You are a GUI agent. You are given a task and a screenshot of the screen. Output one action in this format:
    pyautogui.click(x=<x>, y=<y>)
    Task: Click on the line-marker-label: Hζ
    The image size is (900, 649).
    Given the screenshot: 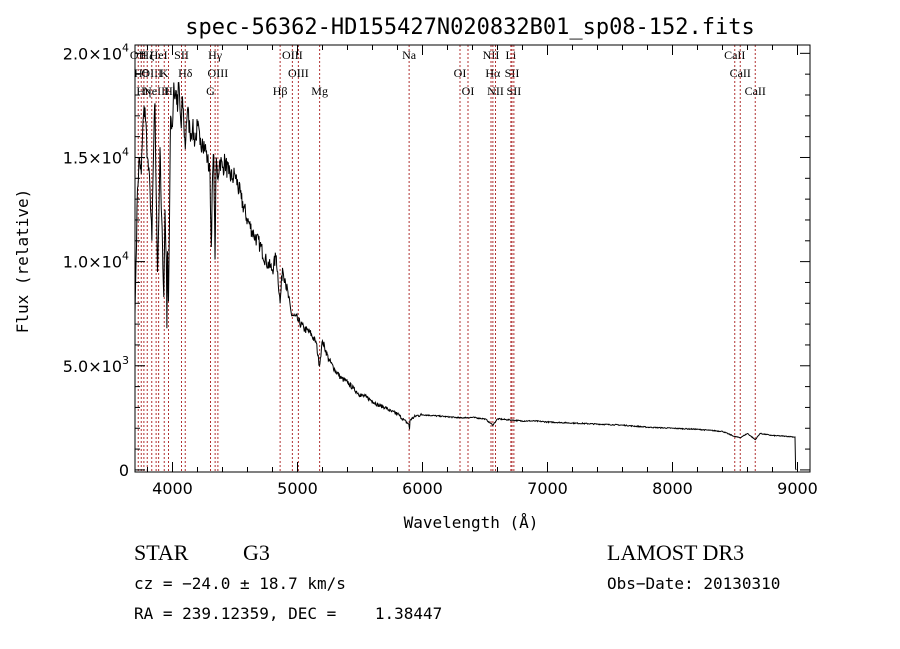 What is the action you would take?
    pyautogui.click(x=147, y=55)
    